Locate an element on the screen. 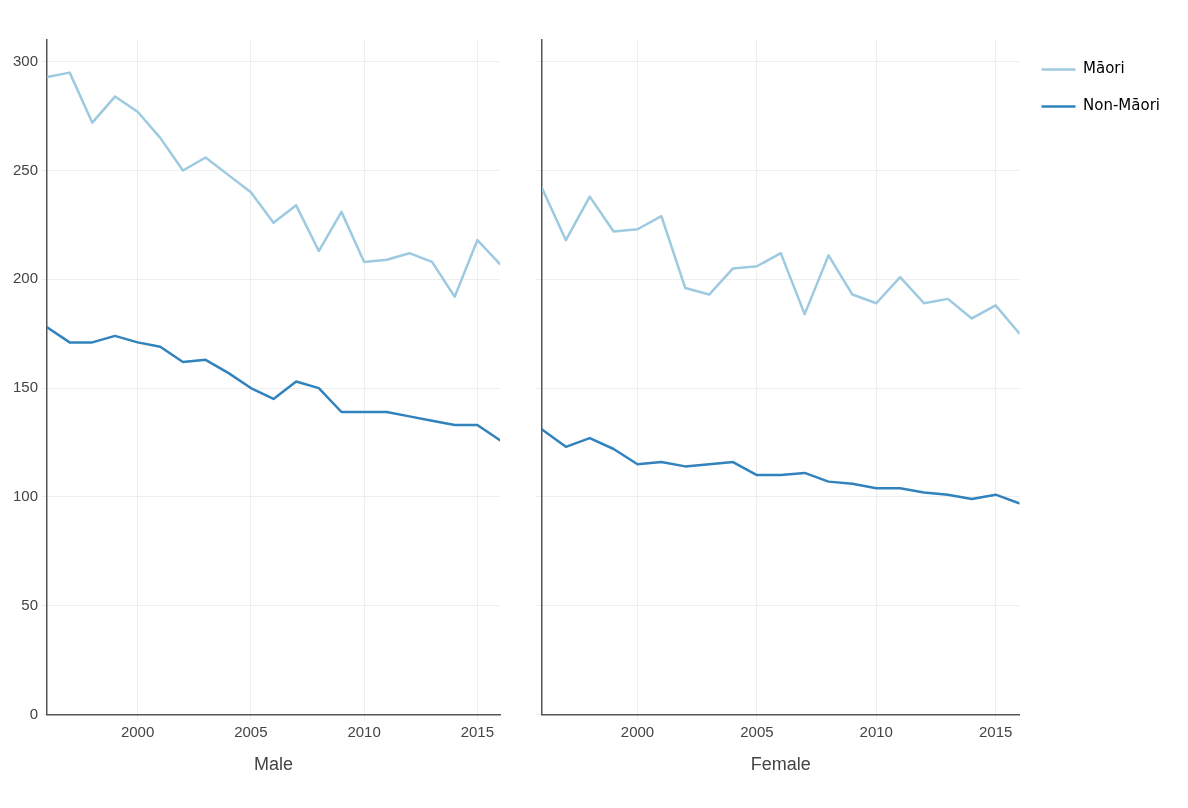 Image resolution: width=1188 pixels, height=808 pixels. y-tick-label: 100 is located at coordinates (26, 495).